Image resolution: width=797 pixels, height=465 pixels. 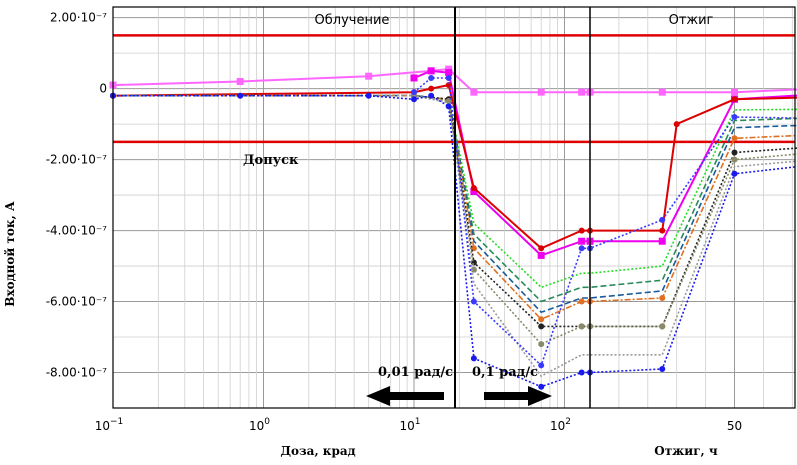 What do you see at coordinates (317, 451) in the screenshot?
I see `x-axis-title-dose: Доза, крад` at bounding box center [317, 451].